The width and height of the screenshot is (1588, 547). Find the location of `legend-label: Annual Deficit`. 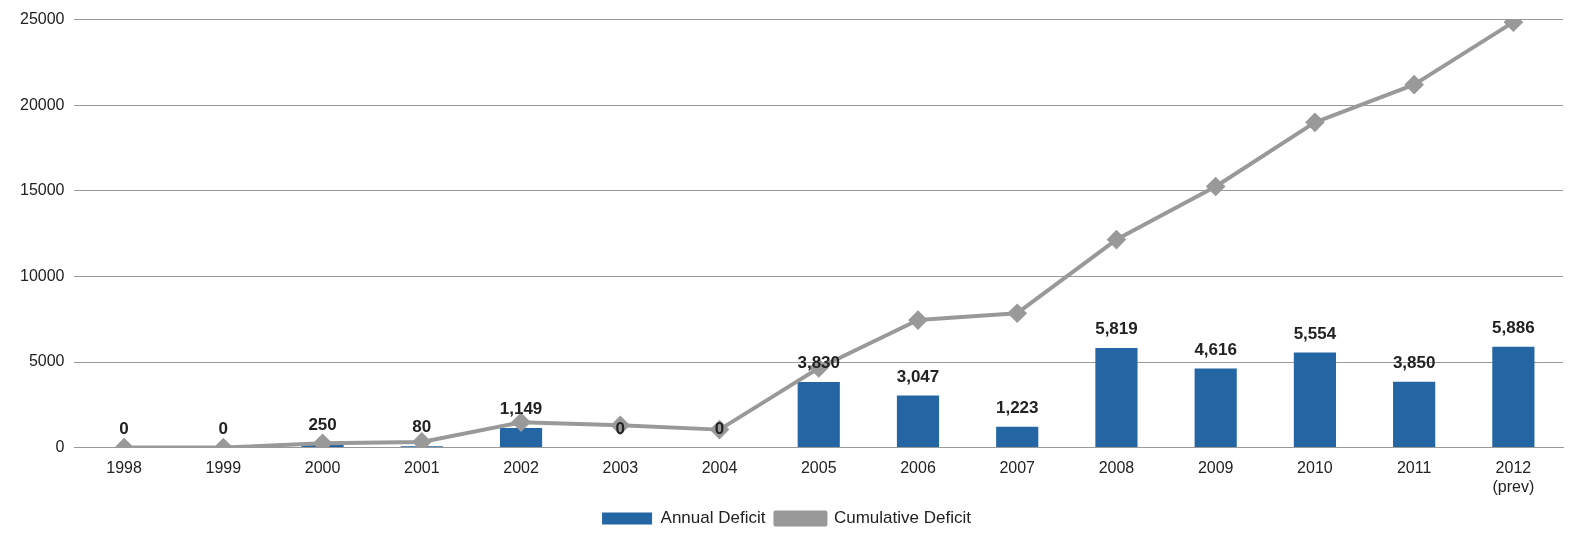

legend-label: Annual Deficit is located at coordinates (713, 518).